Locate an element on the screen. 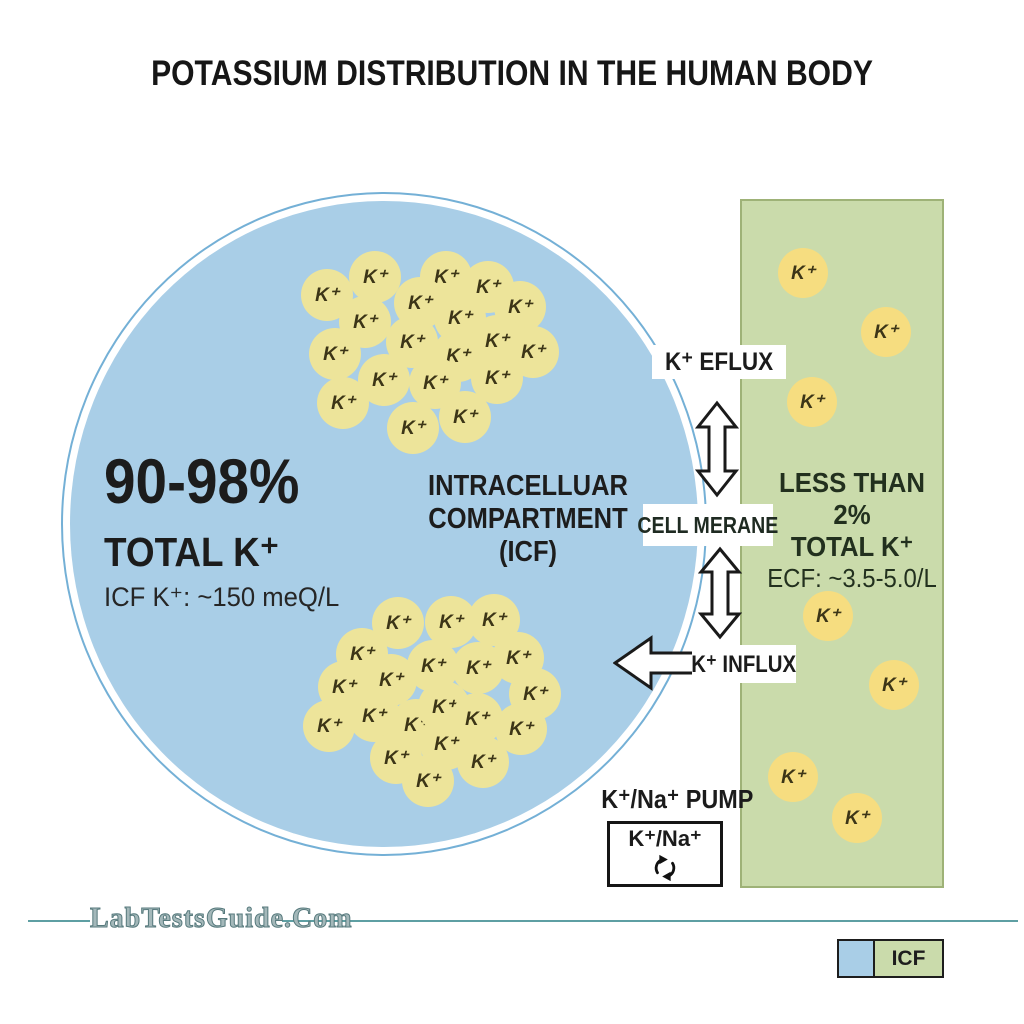 Image resolution: width=1024 pixels, height=1024 pixels. icf-concentration: ICF K⁺: ~150 meQ/L is located at coordinates (222, 597).